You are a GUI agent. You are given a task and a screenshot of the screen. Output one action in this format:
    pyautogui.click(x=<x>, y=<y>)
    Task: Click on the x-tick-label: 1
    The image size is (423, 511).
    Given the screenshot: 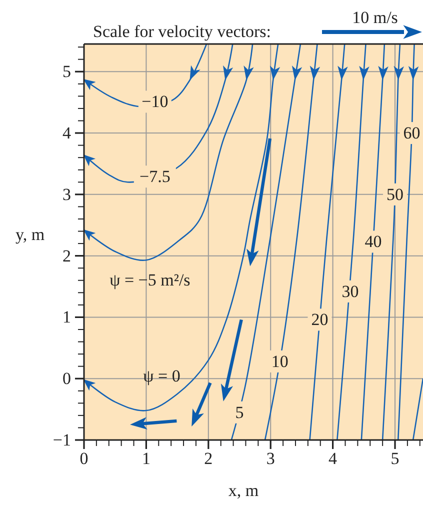 What is the action you would take?
    pyautogui.click(x=146, y=458)
    